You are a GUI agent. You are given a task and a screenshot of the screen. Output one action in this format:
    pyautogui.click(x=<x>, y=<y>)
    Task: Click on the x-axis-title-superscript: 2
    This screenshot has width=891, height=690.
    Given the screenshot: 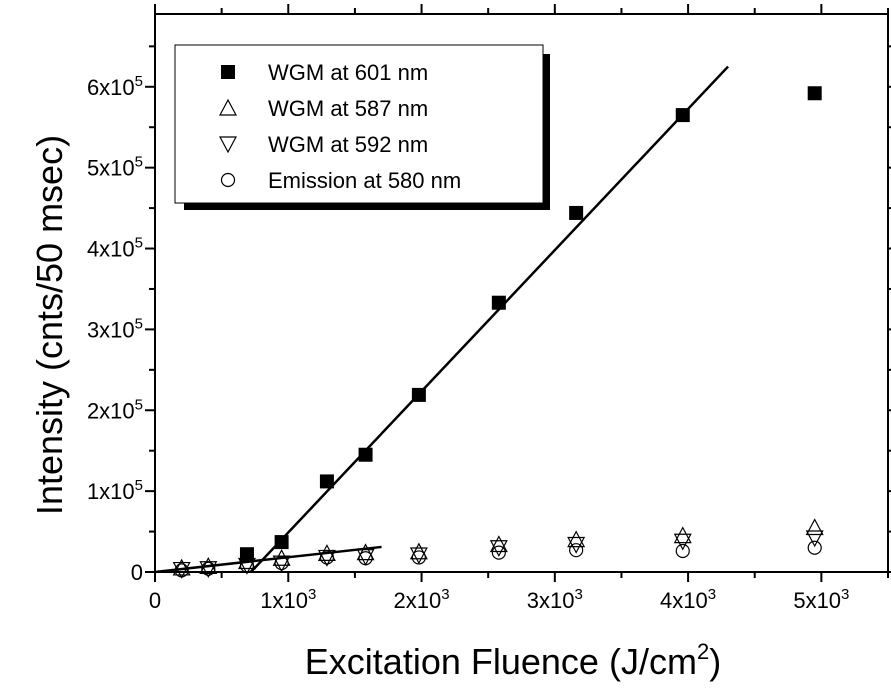 What is the action you would take?
    pyautogui.click(x=703, y=651)
    